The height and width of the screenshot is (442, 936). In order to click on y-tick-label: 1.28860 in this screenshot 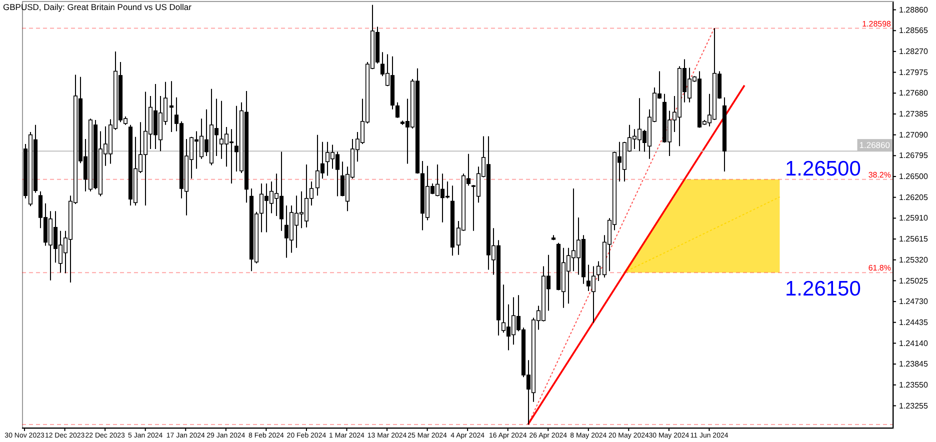, I will do `click(913, 9)`.